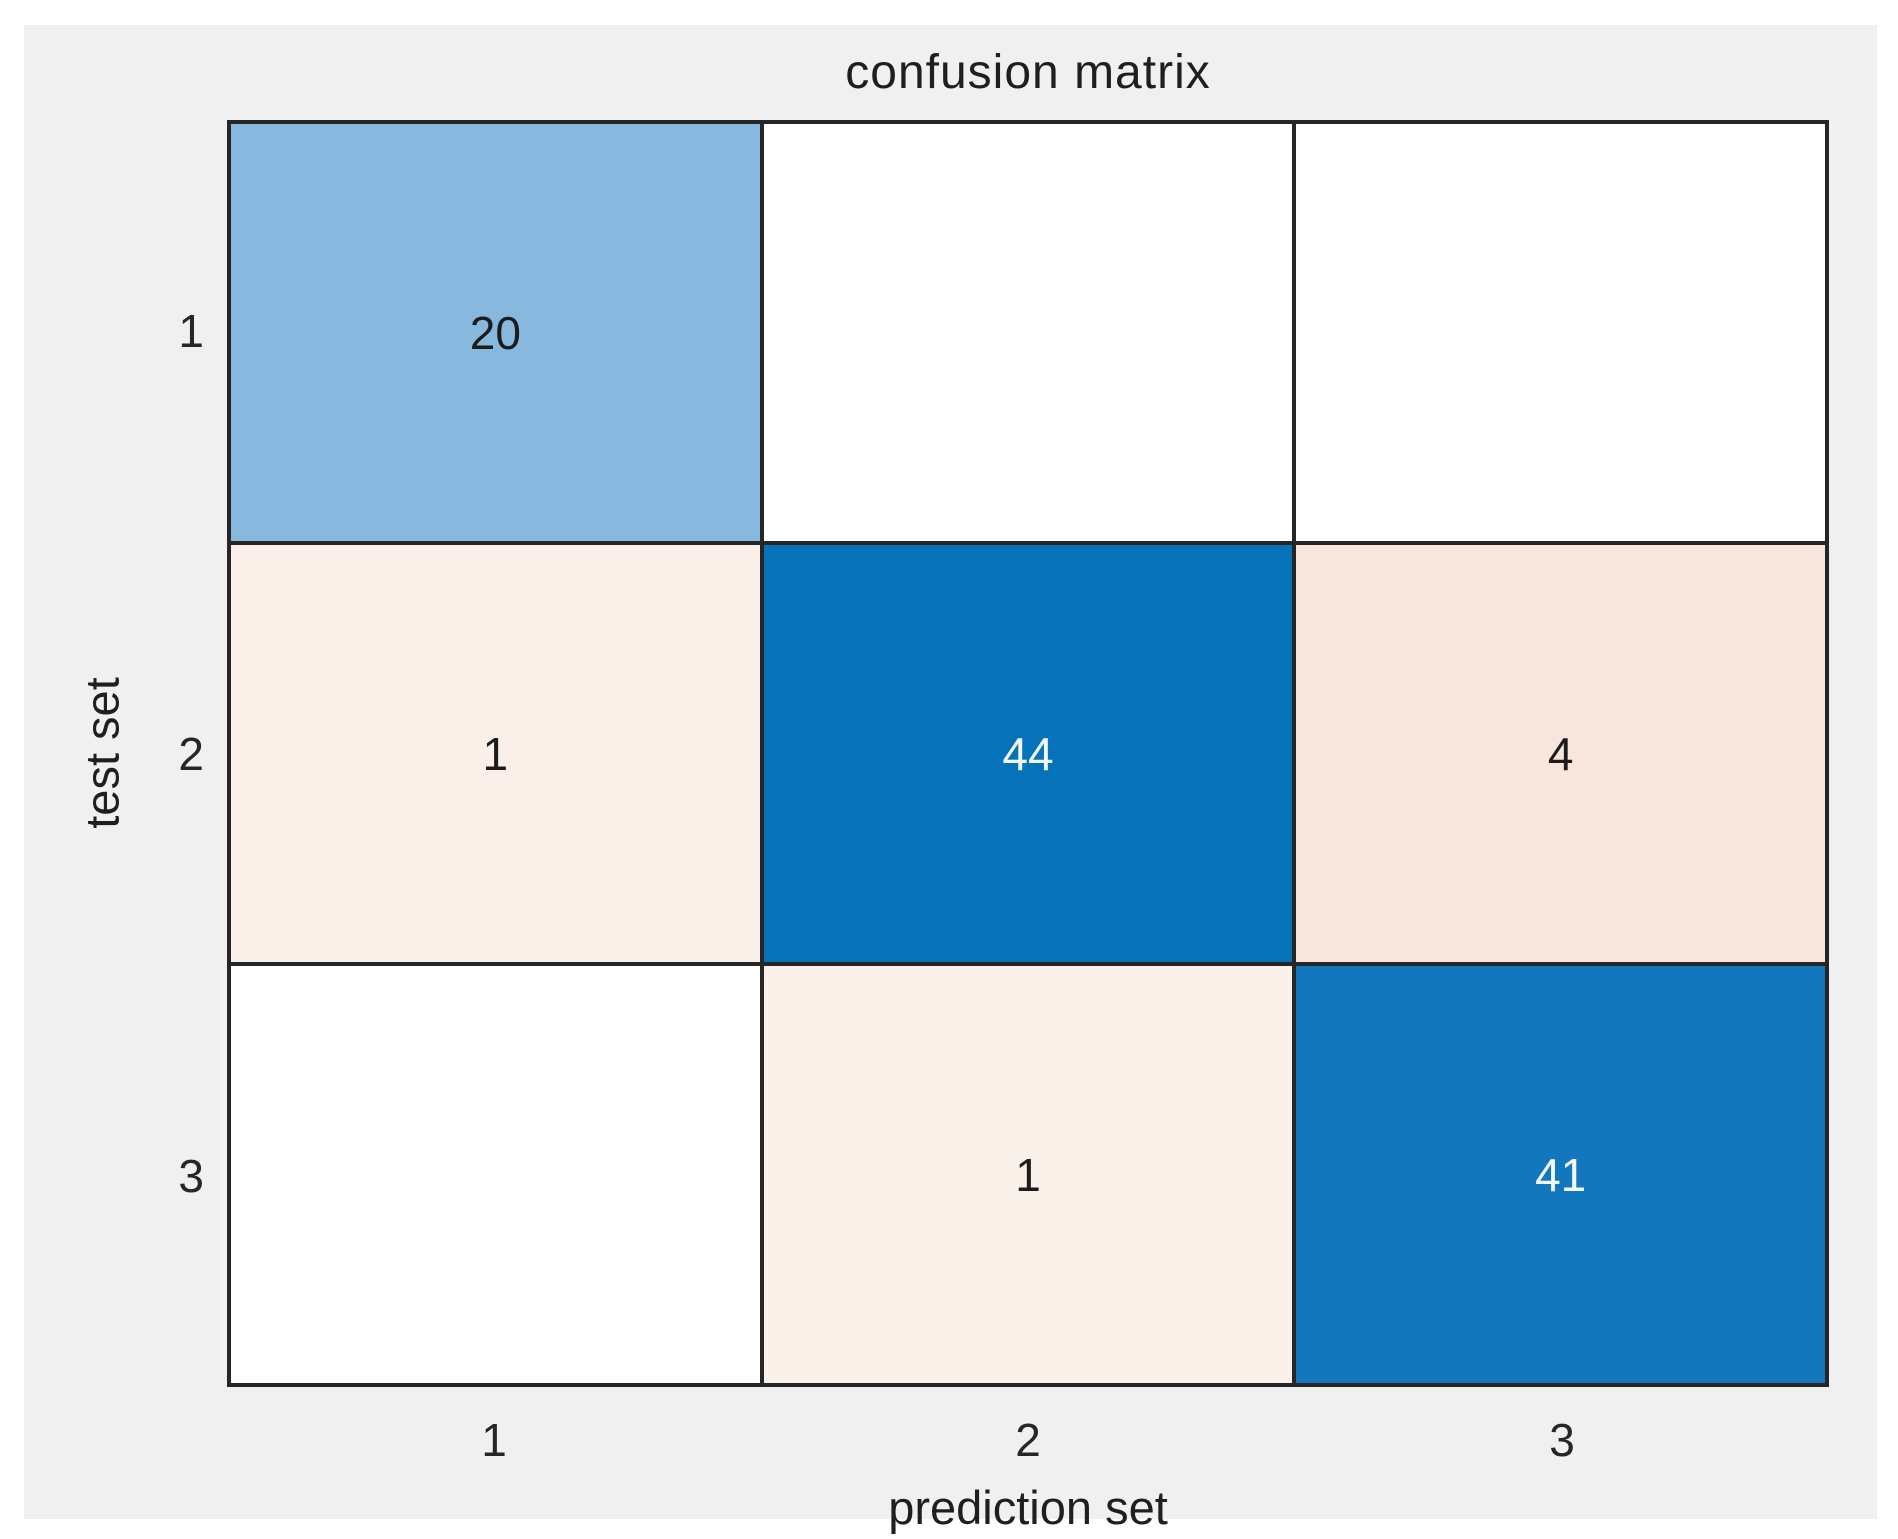  What do you see at coordinates (494, 1440) in the screenshot?
I see `x-axis-tick-1: 1` at bounding box center [494, 1440].